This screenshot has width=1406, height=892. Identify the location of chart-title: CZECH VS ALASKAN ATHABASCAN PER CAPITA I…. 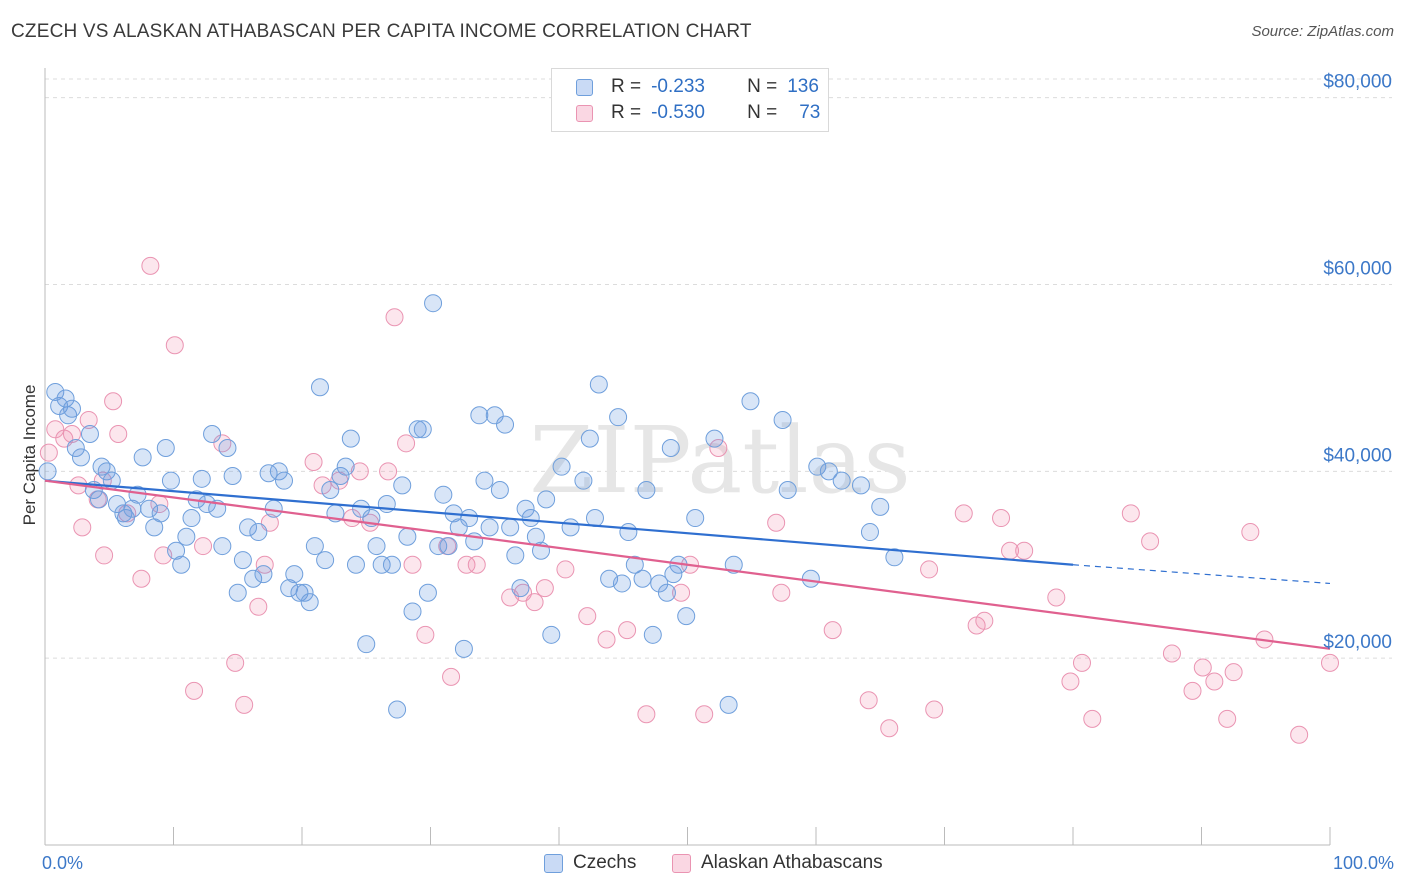
(381, 31).